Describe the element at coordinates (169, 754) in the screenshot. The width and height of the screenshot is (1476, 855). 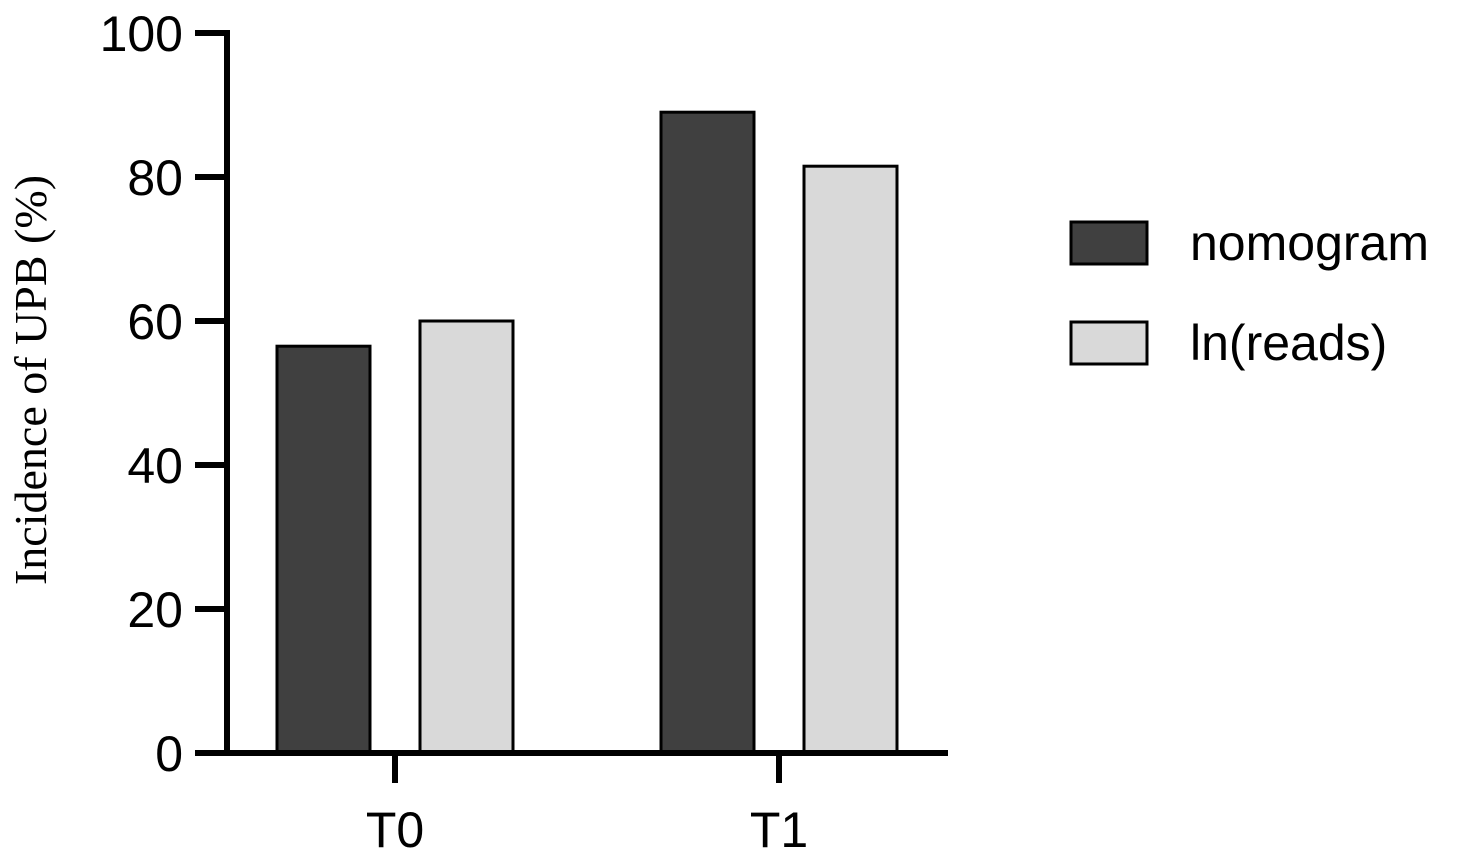
I see `y-tick-label: 0` at that location.